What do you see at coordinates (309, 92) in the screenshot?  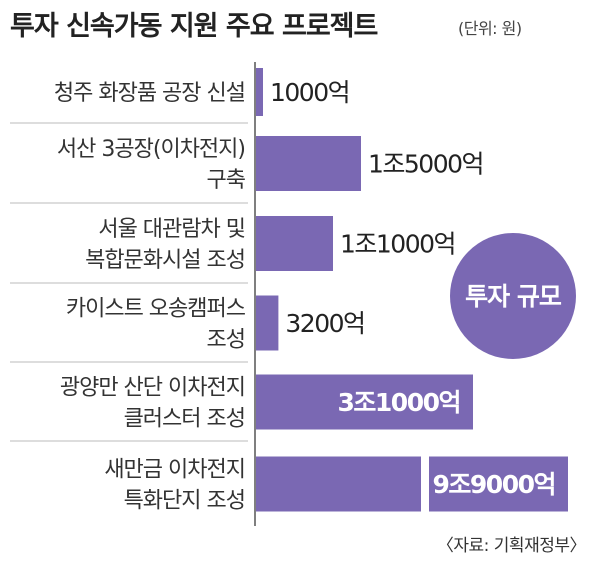 I see `data-label: 1000억` at bounding box center [309, 92].